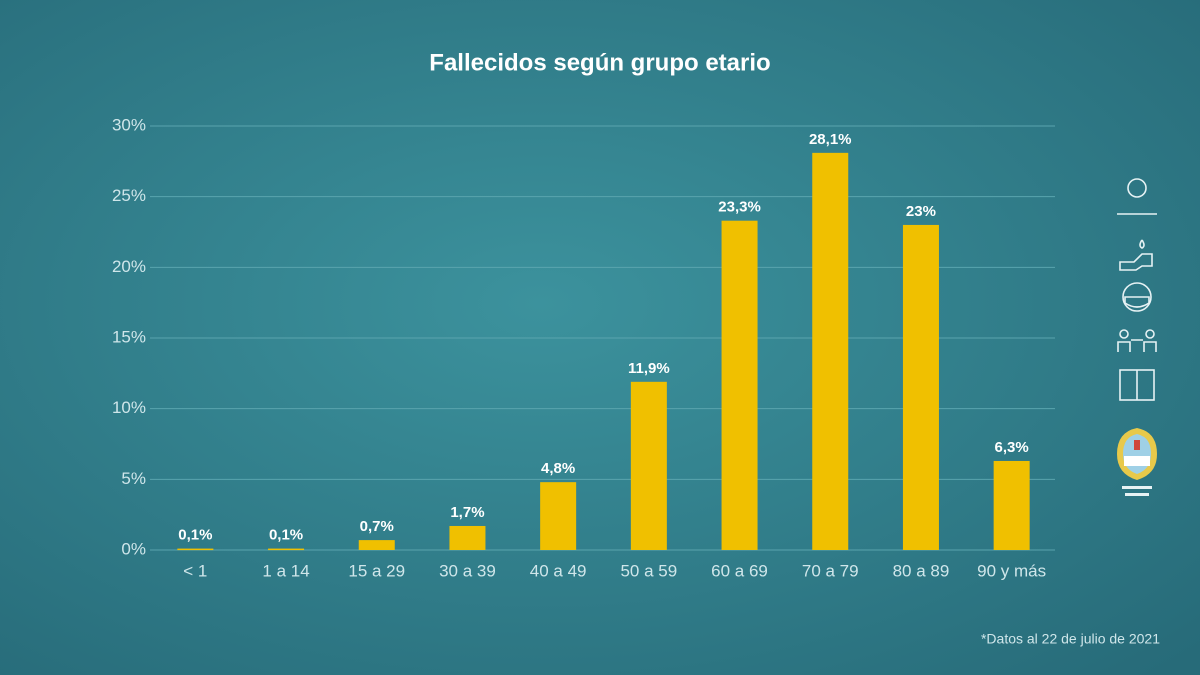 This screenshot has height=675, width=1200. I want to click on y-tick-label: 5%, so click(133, 478).